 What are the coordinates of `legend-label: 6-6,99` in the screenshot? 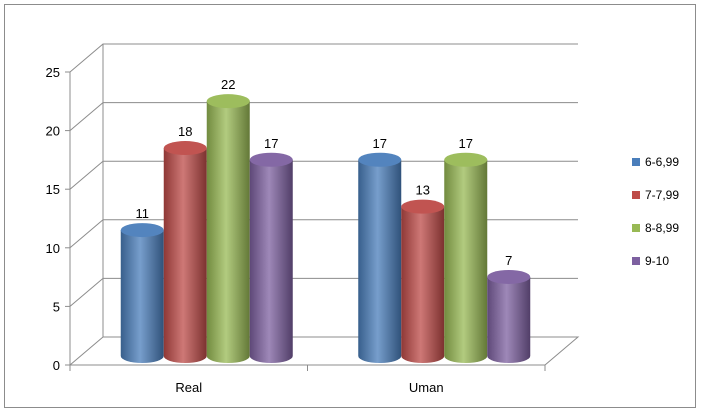 It's located at (662, 162).